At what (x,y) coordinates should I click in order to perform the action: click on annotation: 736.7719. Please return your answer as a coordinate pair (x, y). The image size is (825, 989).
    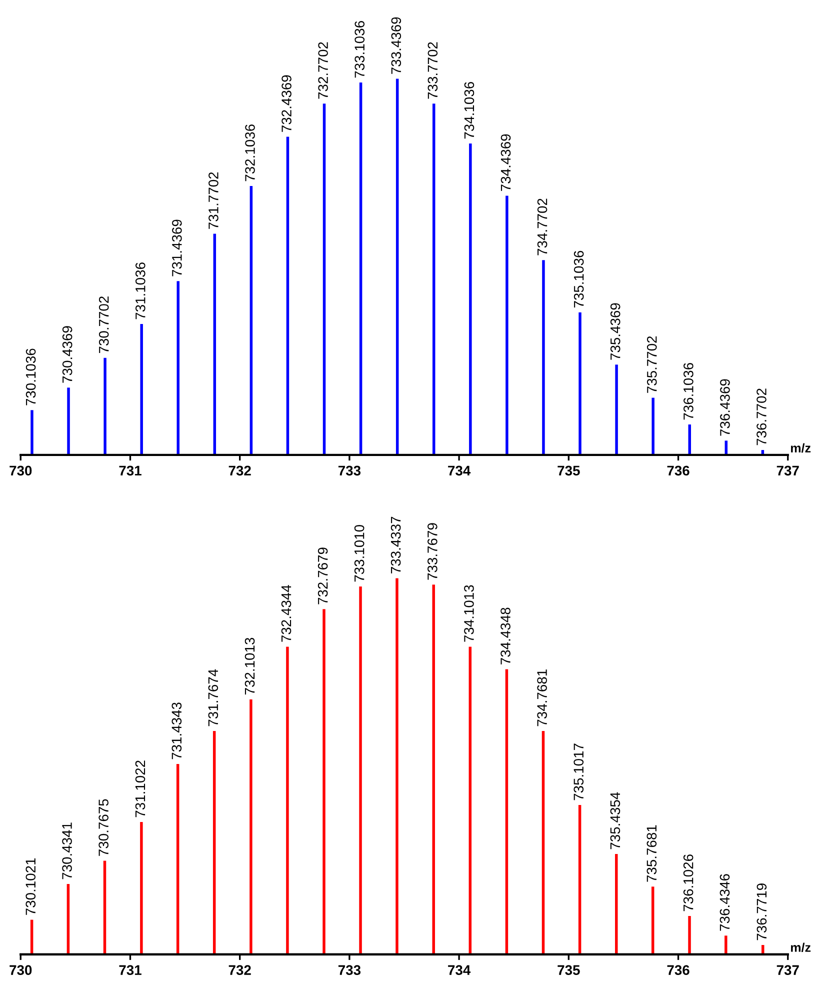
    Looking at the image, I should click on (761, 912).